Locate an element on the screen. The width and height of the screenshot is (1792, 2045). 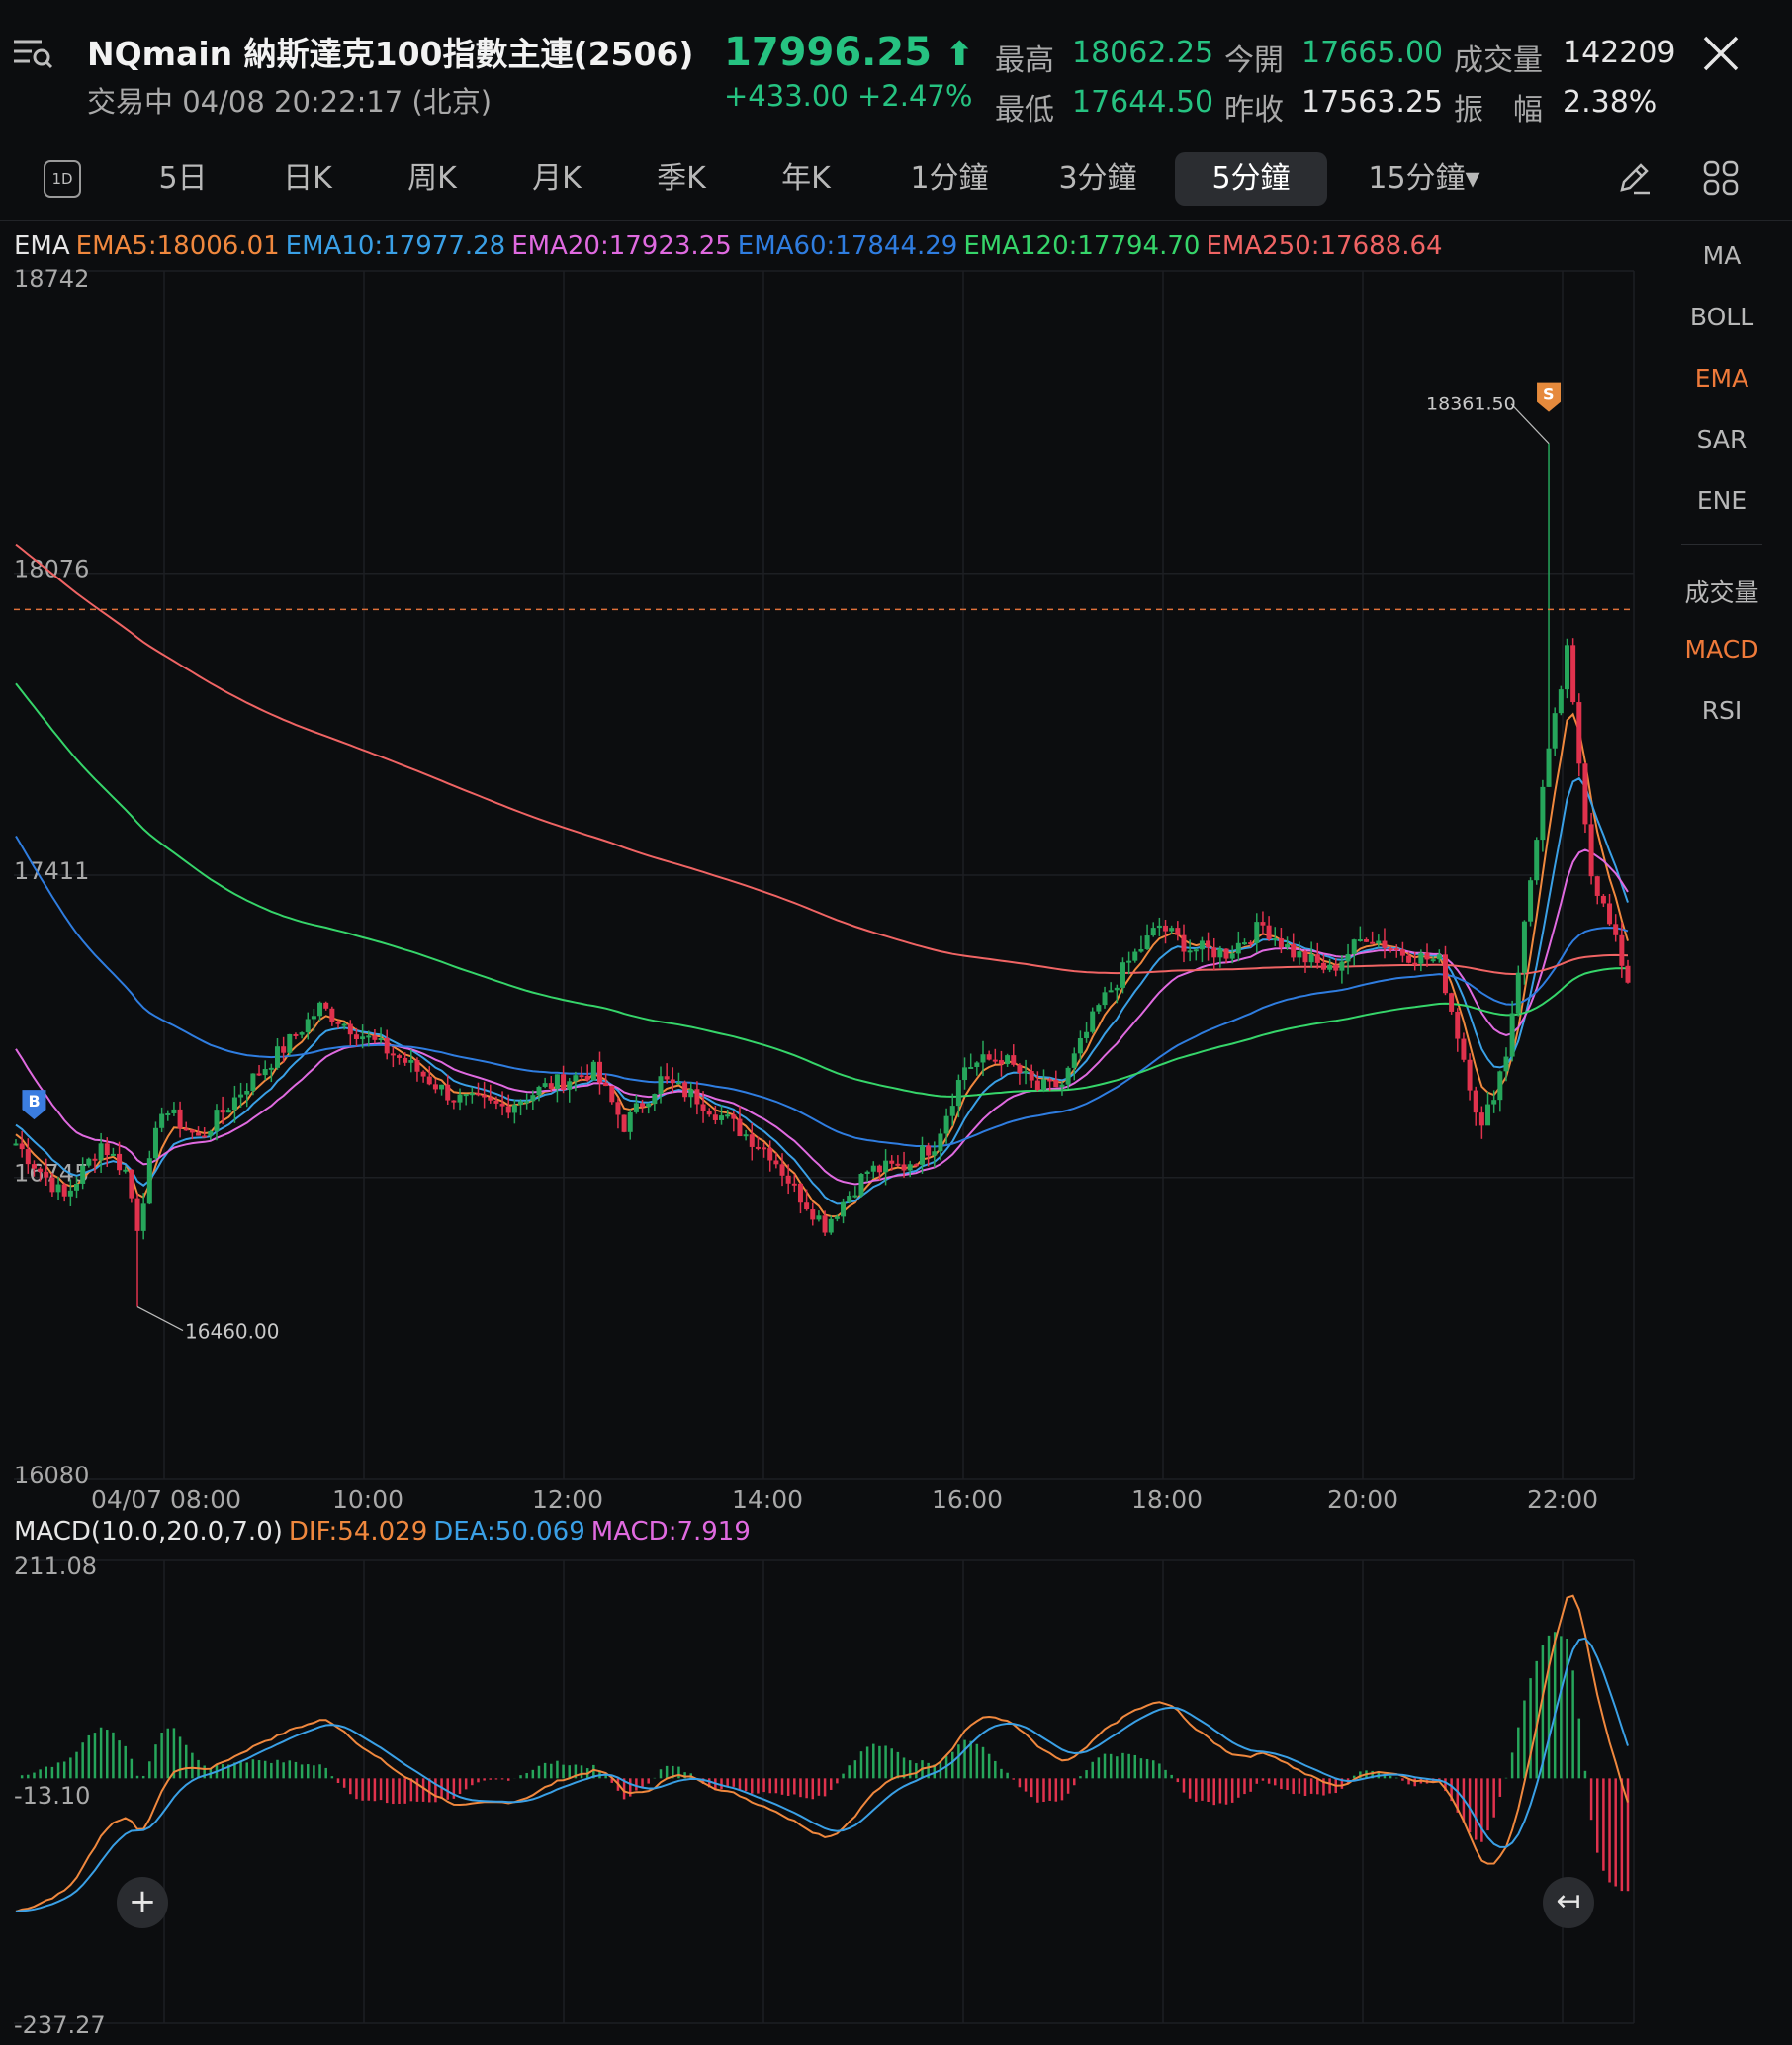
indicator-ma: MA is located at coordinates (1722, 255).